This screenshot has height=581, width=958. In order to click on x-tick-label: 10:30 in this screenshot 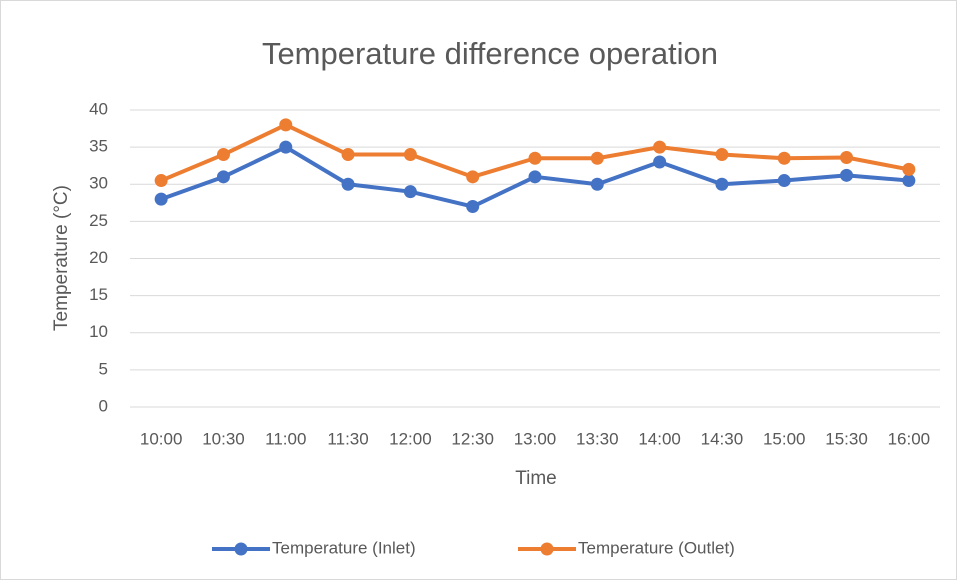, I will do `click(223, 438)`.